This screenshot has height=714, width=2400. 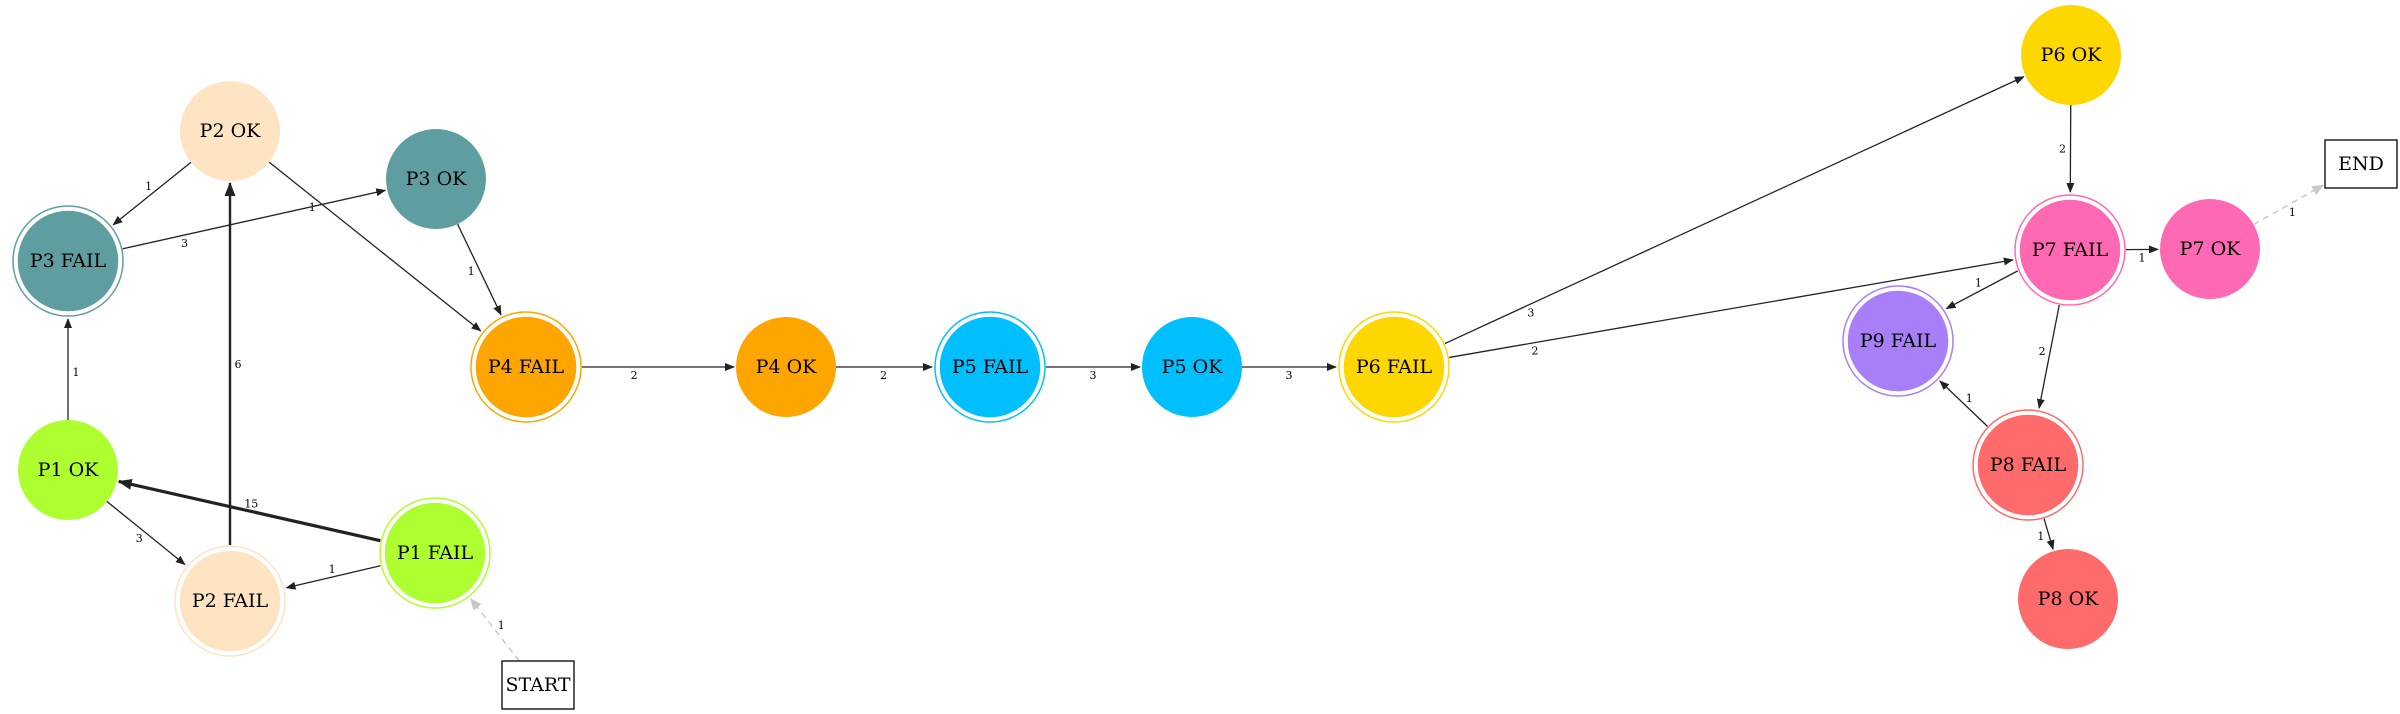 I want to click on node-label: P5 FAIL, so click(x=990, y=367).